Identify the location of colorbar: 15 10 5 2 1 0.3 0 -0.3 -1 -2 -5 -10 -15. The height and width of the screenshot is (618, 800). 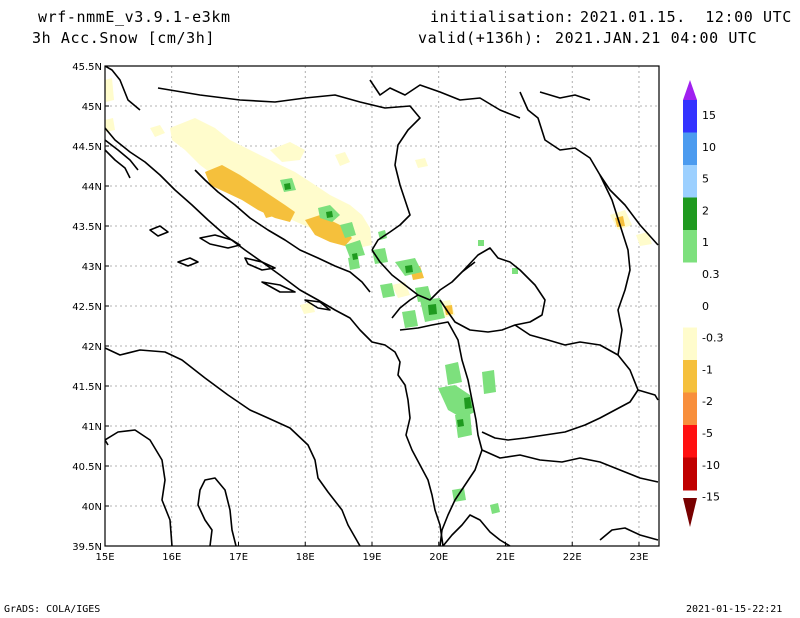
(703, 303).